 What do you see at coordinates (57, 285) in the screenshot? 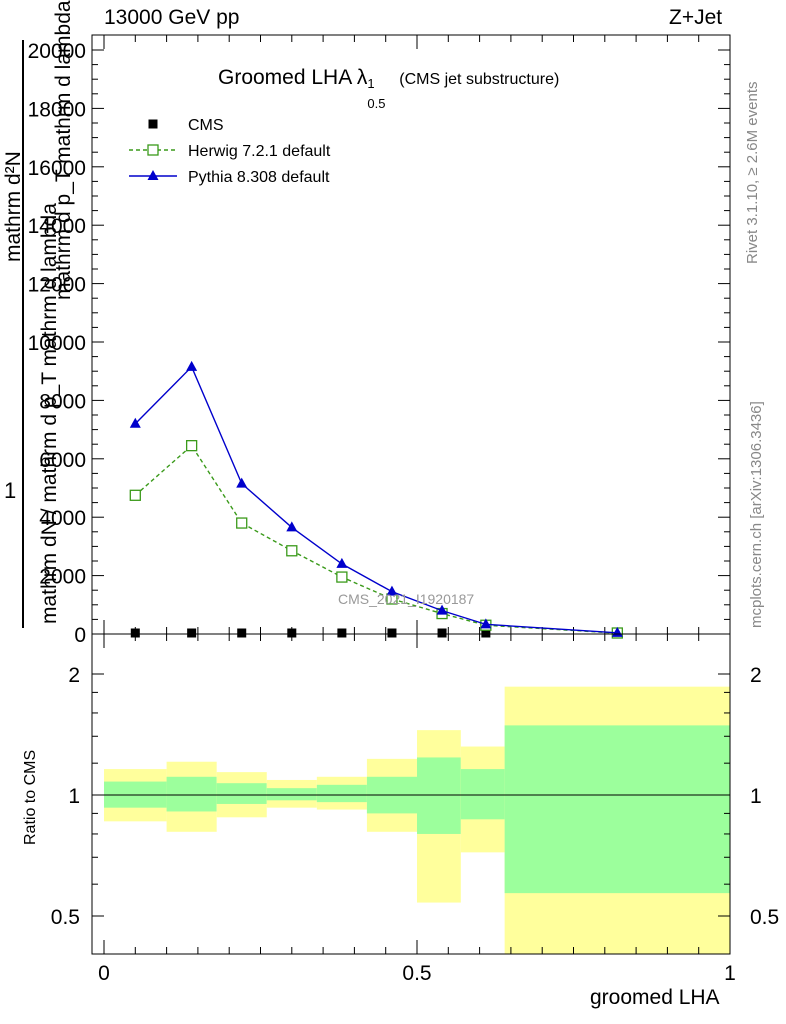
I see `main-y-tick-label: 12000` at bounding box center [57, 285].